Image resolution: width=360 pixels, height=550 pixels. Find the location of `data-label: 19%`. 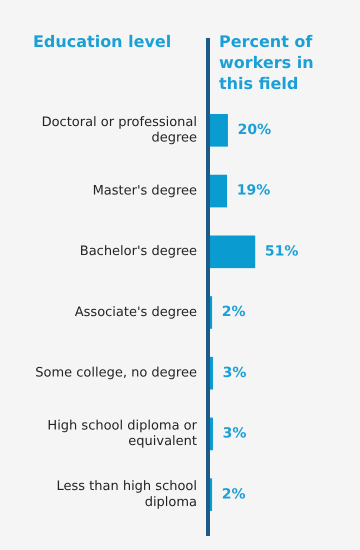

data-label: 19% is located at coordinates (253, 190).